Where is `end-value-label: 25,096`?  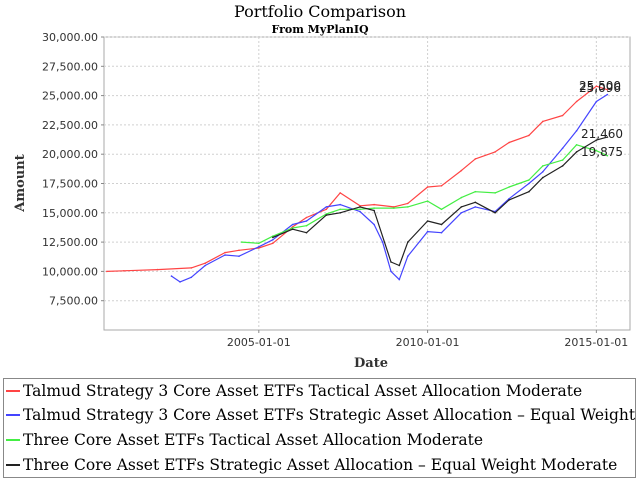
end-value-label: 25,096 is located at coordinates (600, 88).